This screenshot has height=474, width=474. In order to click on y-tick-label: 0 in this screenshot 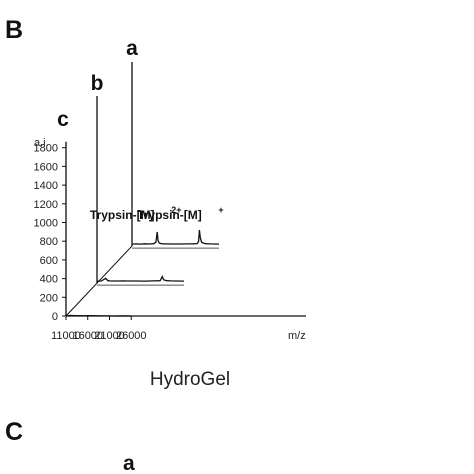, I will do `click(55, 317)`.